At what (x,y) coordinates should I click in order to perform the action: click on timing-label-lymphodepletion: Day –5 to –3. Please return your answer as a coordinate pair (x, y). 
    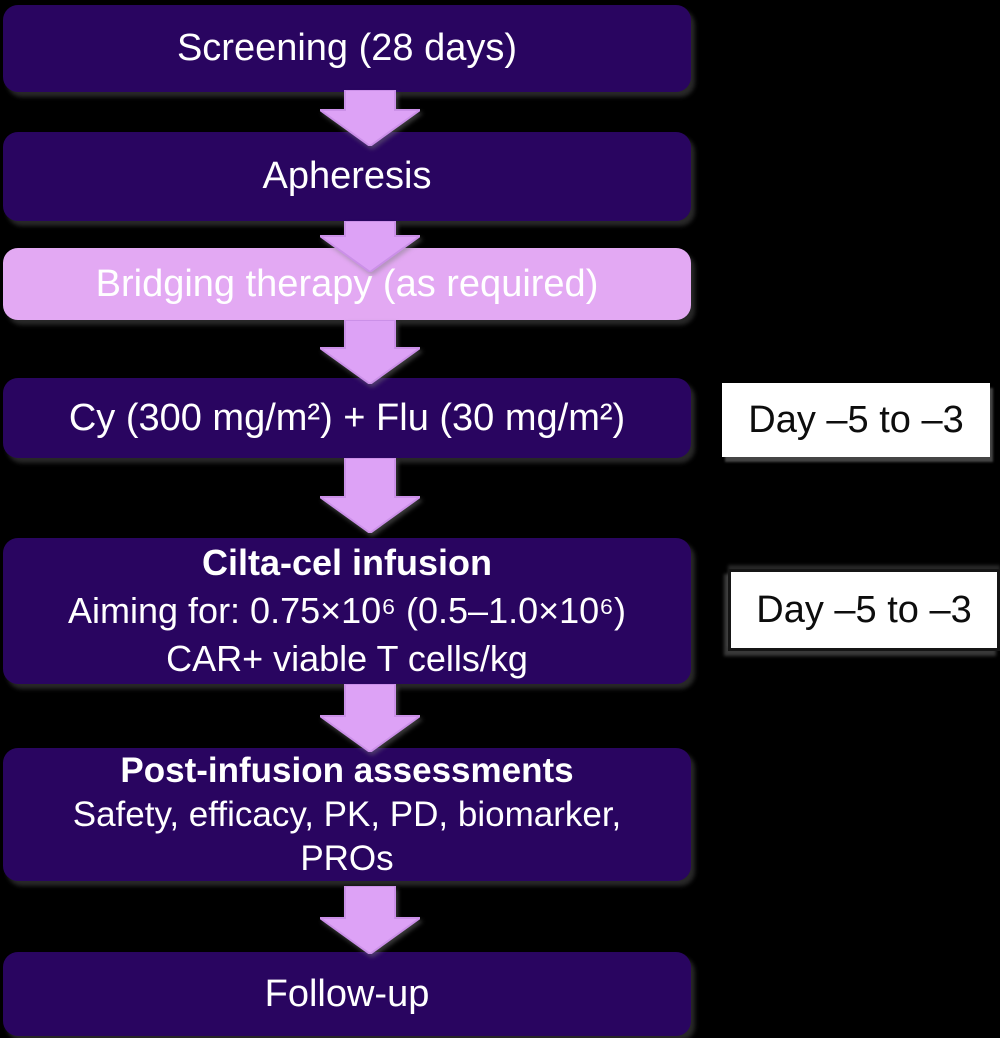
    Looking at the image, I should click on (856, 420).